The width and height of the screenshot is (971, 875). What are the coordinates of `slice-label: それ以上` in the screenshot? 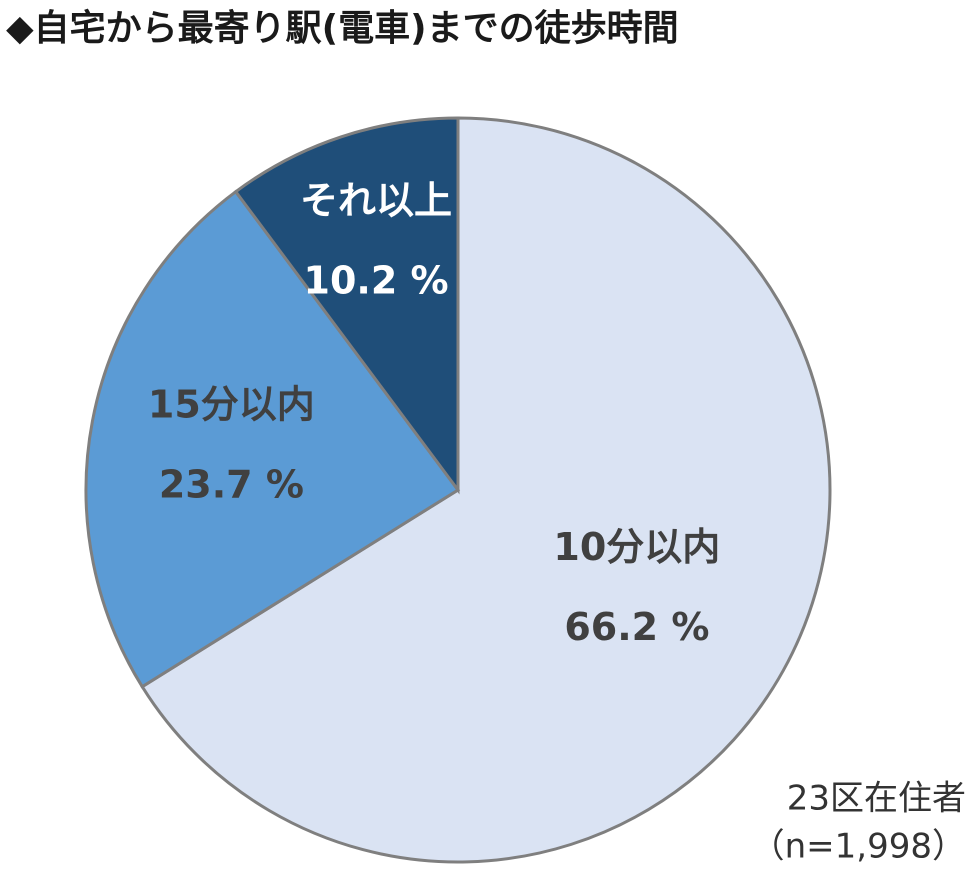 It's located at (376, 200).